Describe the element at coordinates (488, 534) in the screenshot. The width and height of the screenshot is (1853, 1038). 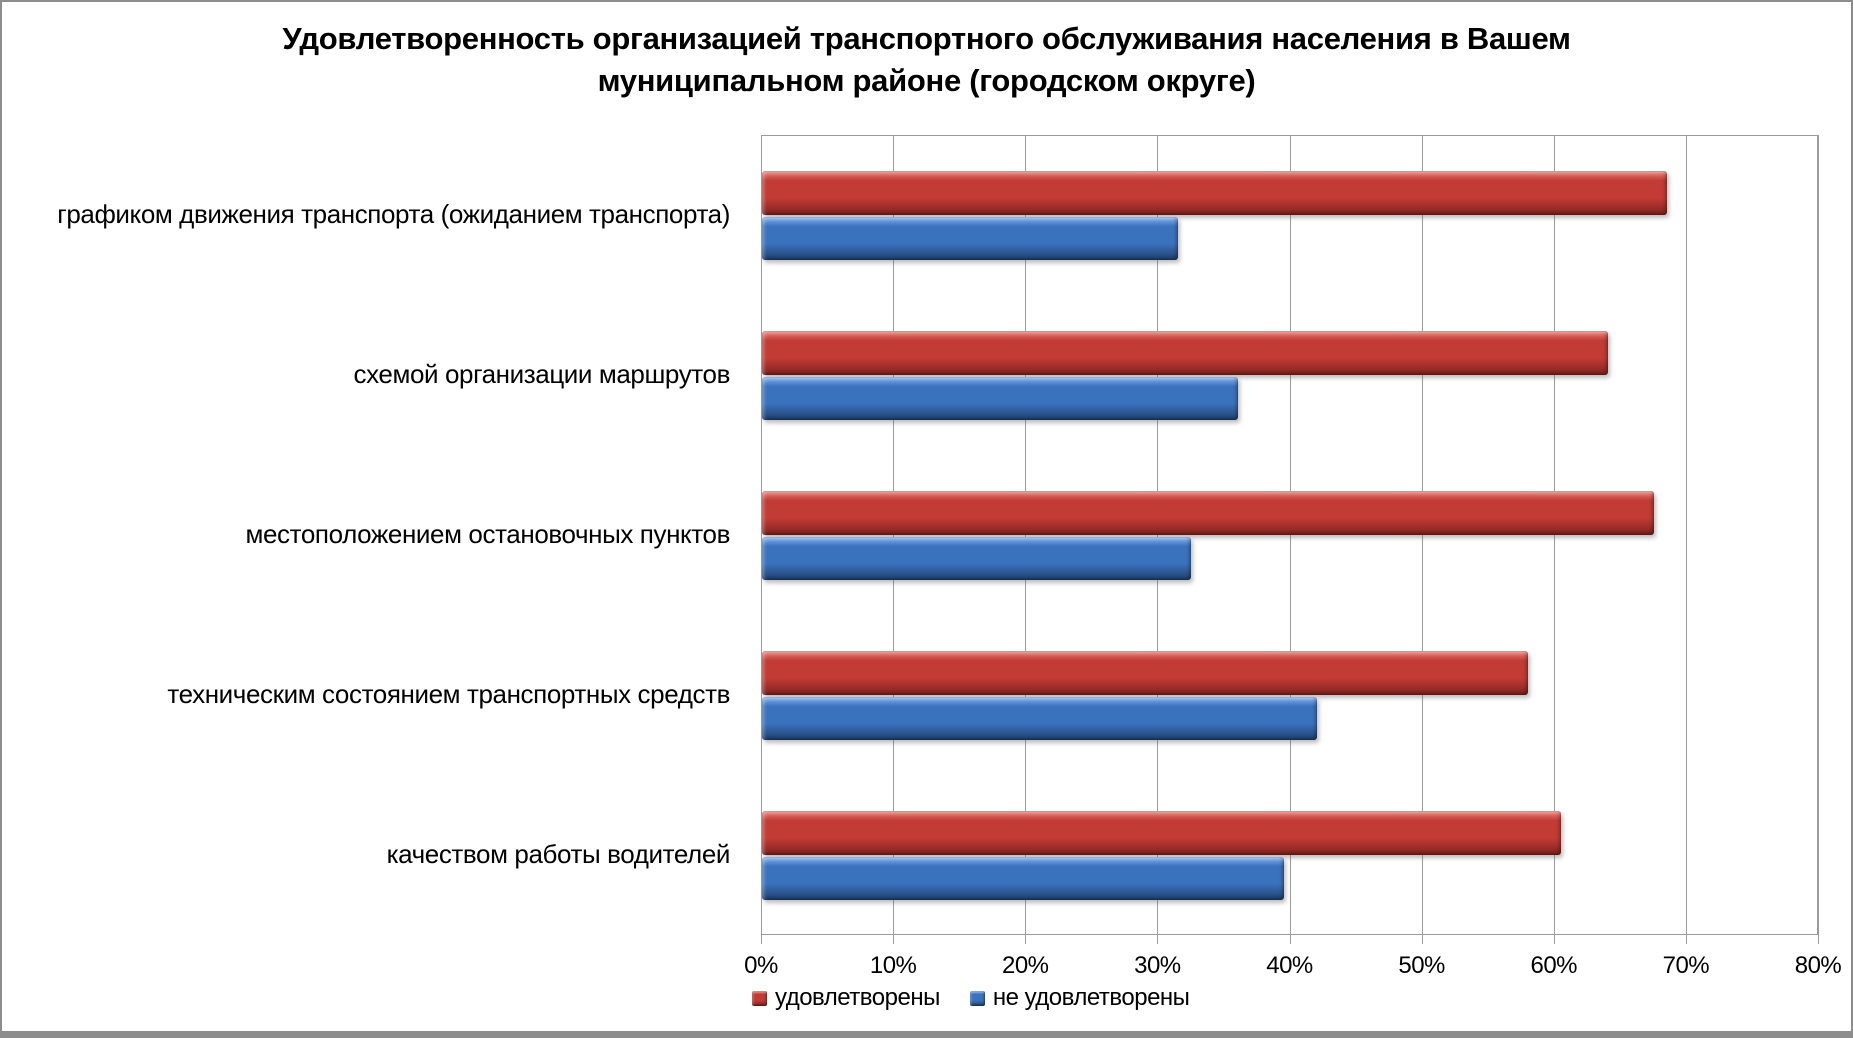
I see `category-label-2: местоположением остановочных пунктов` at that location.